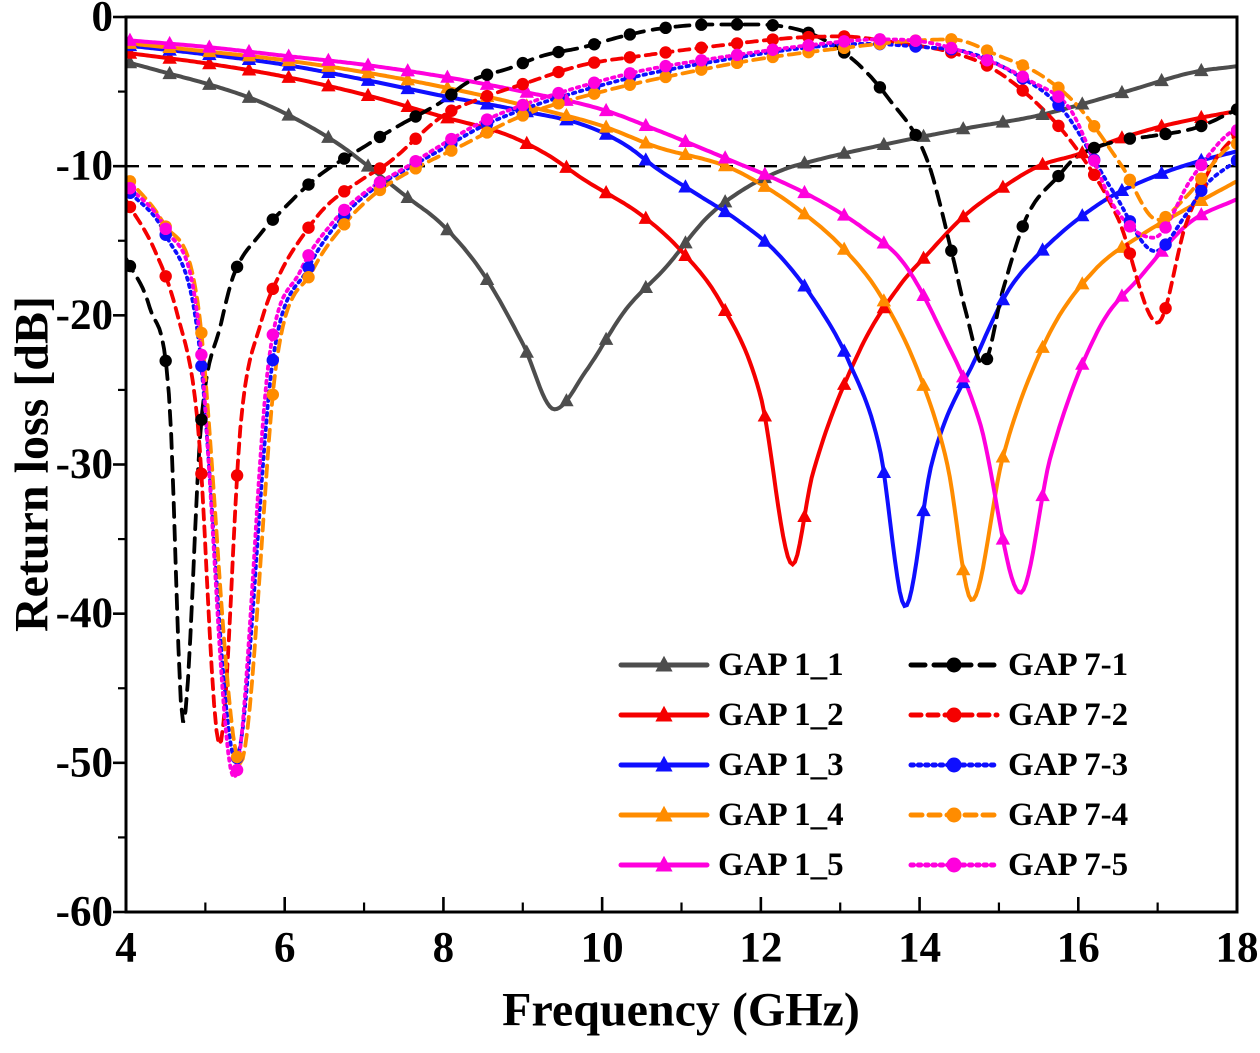 The image size is (1260, 1053). Describe the element at coordinates (758, 865) in the screenshot. I see `legend-item-gap-1-5: GAP 1_5` at that location.